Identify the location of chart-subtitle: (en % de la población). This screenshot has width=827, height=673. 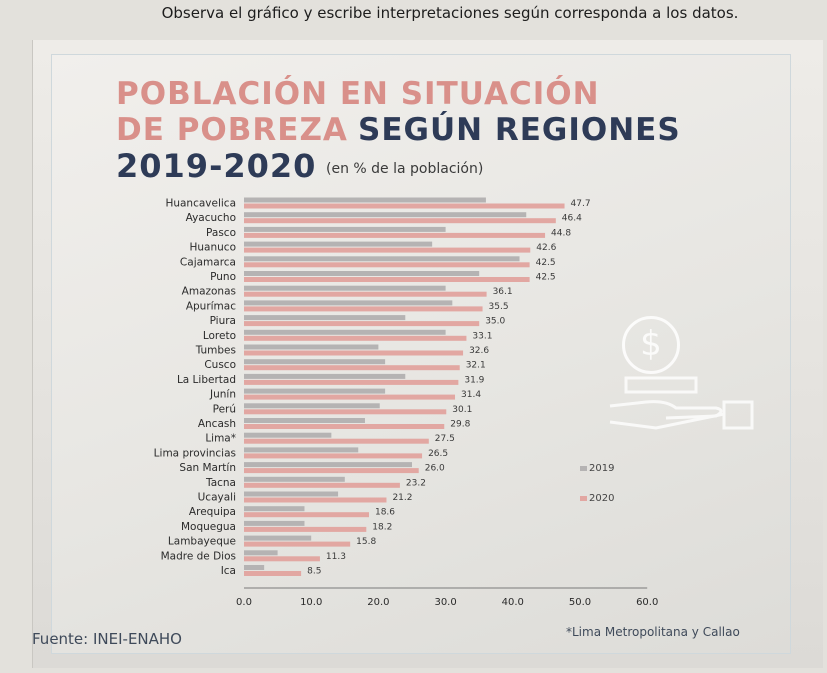
(405, 169).